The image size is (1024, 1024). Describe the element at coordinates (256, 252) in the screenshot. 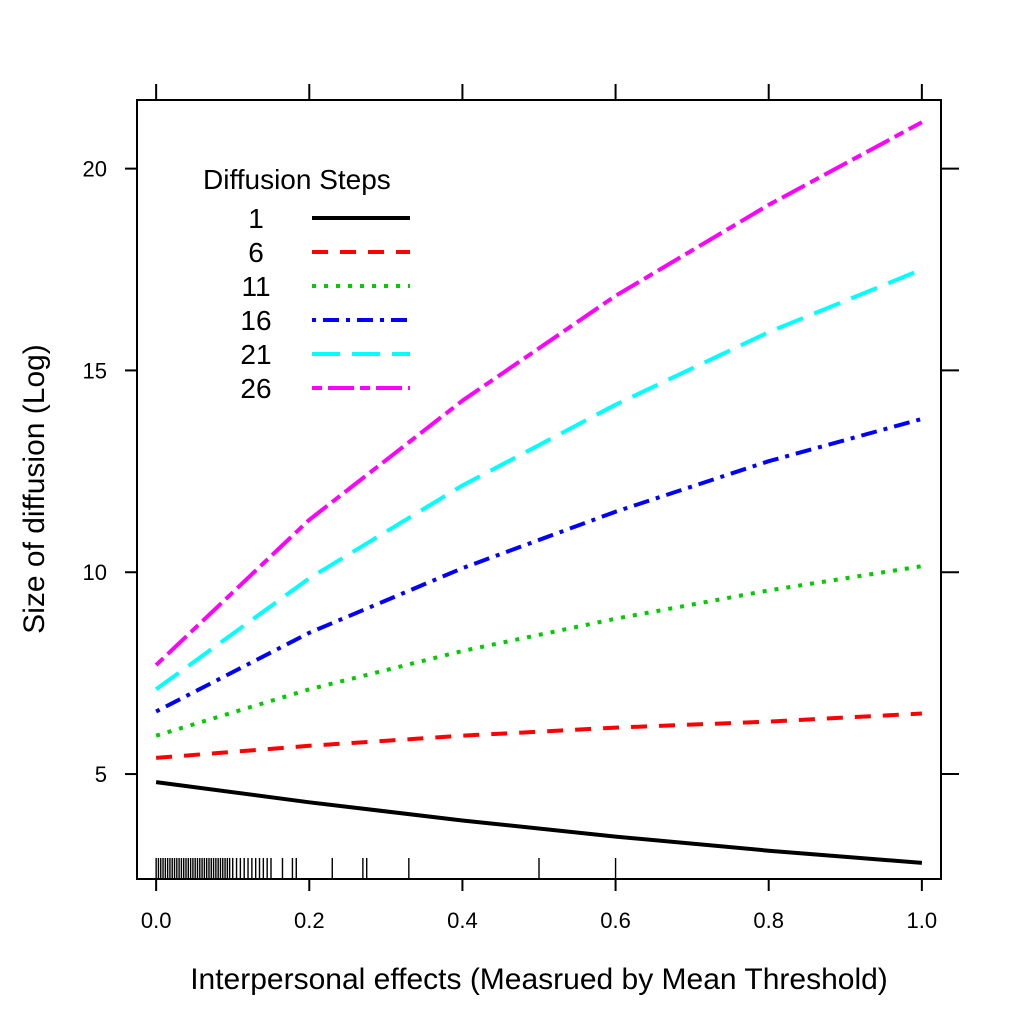

I see `legend-label-6: 6` at that location.